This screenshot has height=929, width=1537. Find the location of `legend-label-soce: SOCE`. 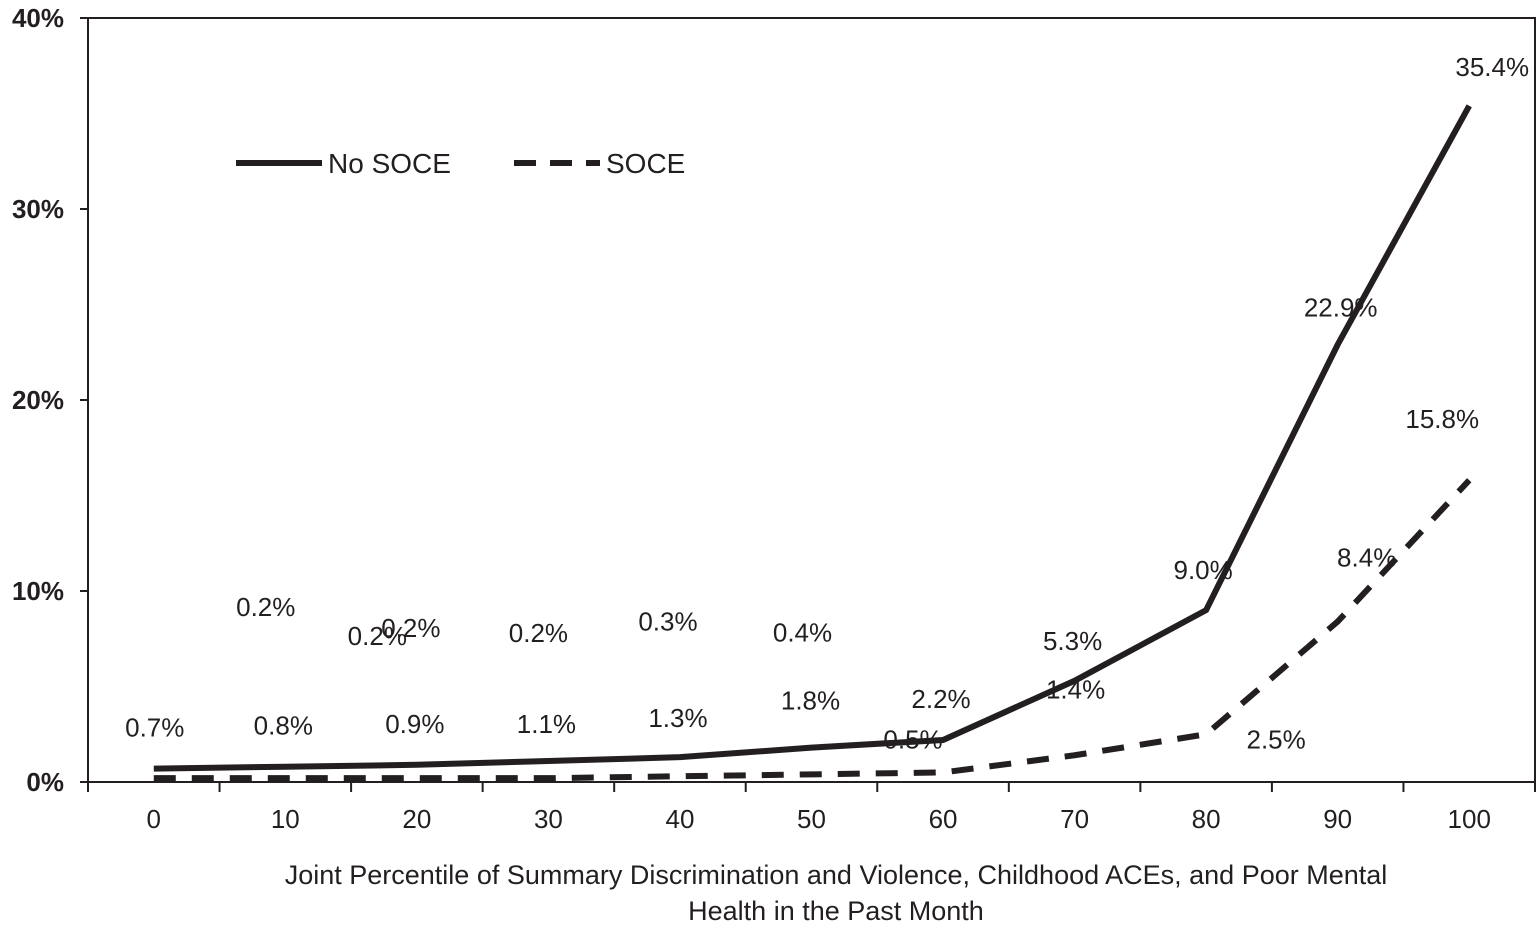

legend-label-soce: SOCE is located at coordinates (645, 163).